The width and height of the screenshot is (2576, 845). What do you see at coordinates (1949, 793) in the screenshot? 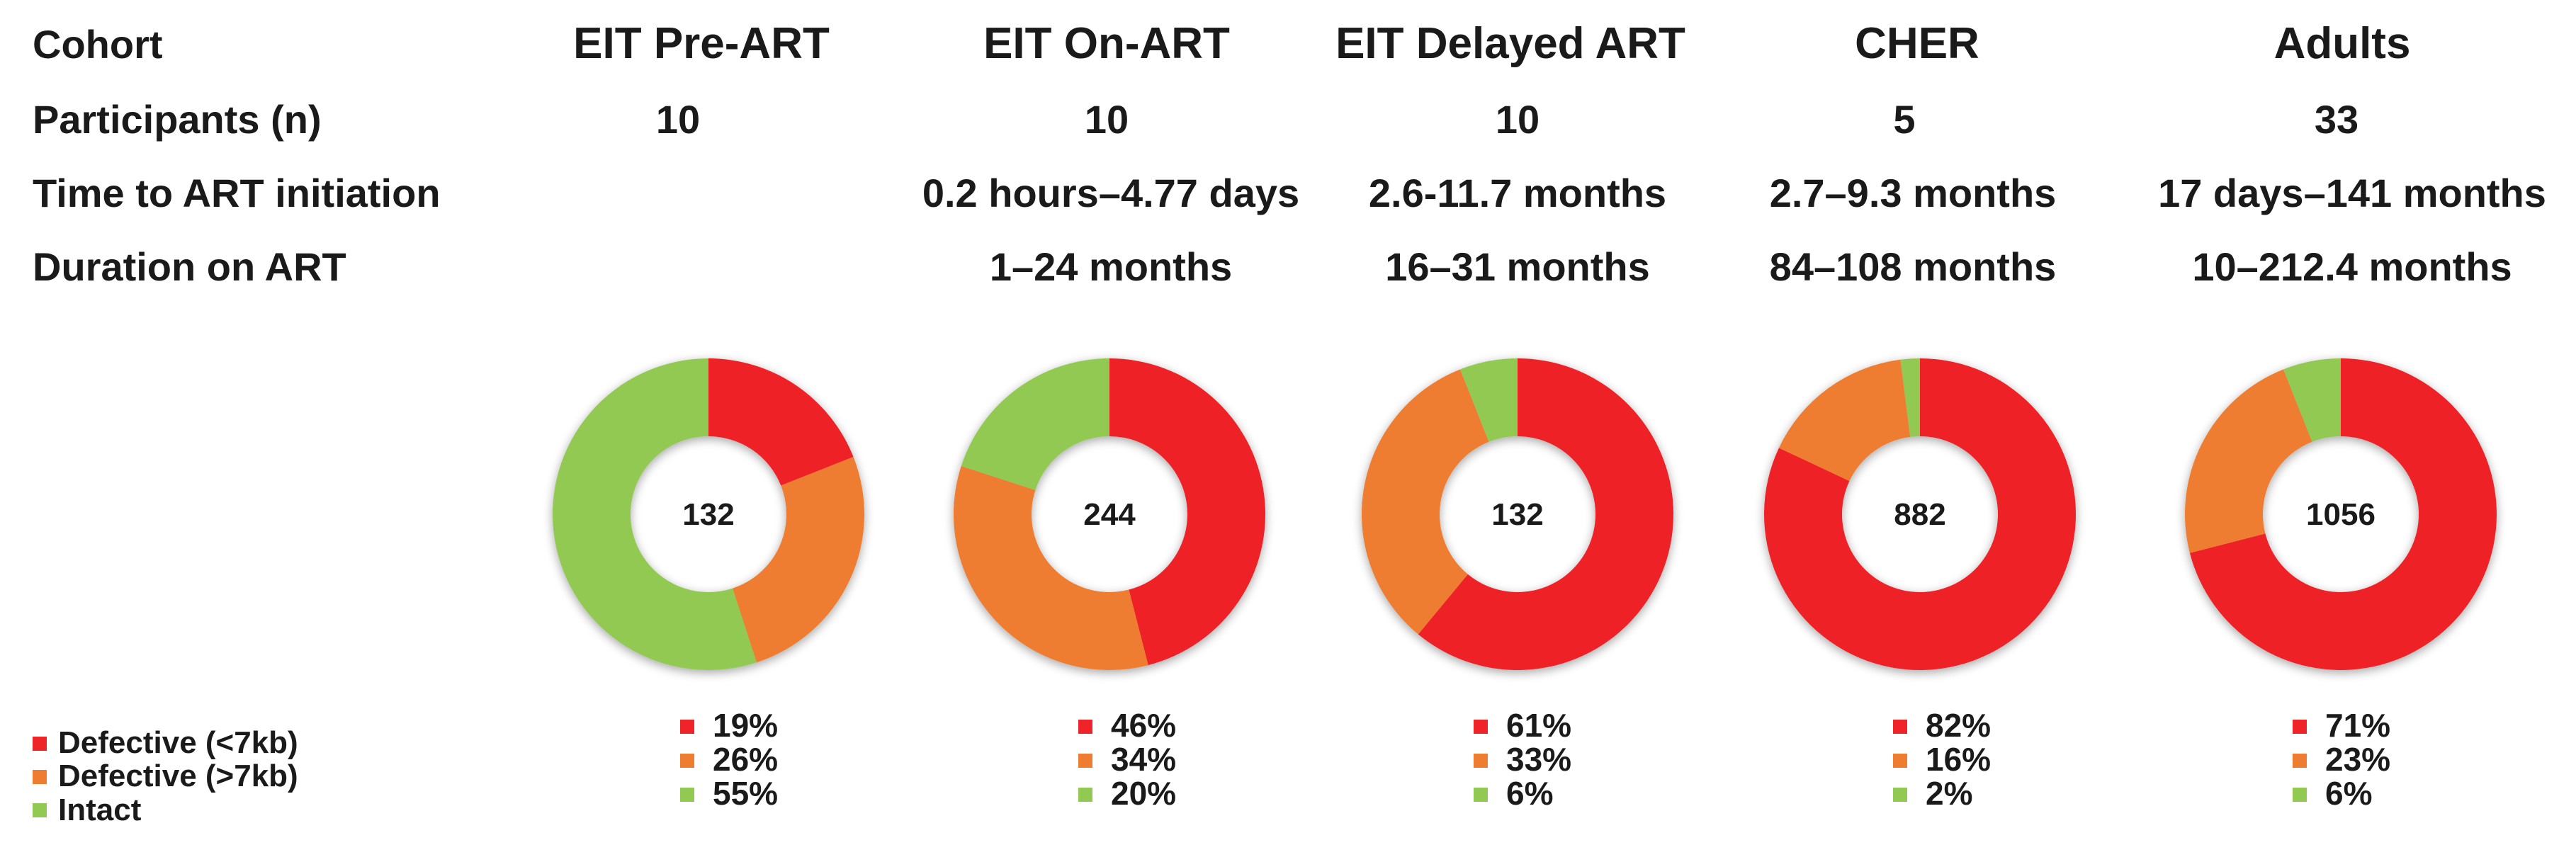
I see `percent-label: 2%` at bounding box center [1949, 793].